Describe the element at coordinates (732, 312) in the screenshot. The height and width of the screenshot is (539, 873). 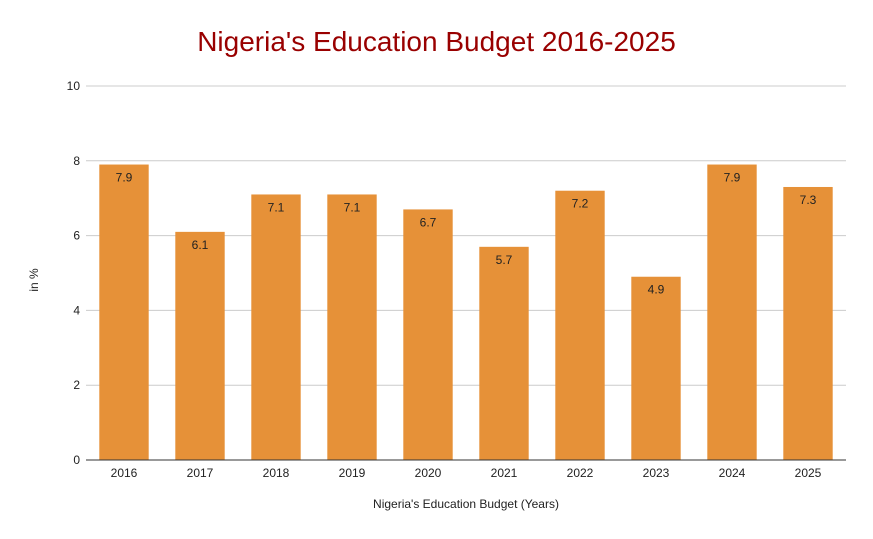
I see `bar-2024` at that location.